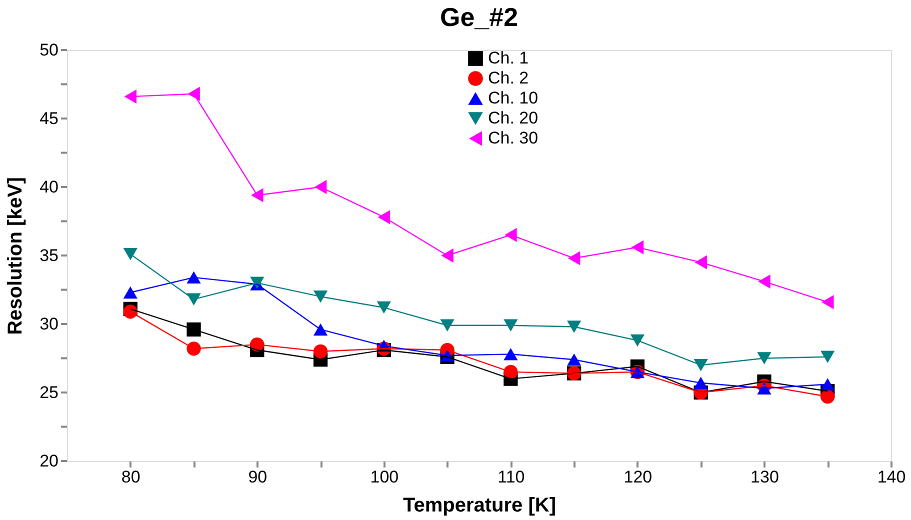  Describe the element at coordinates (49, 324) in the screenshot. I see `y-tick-label: 30` at that location.